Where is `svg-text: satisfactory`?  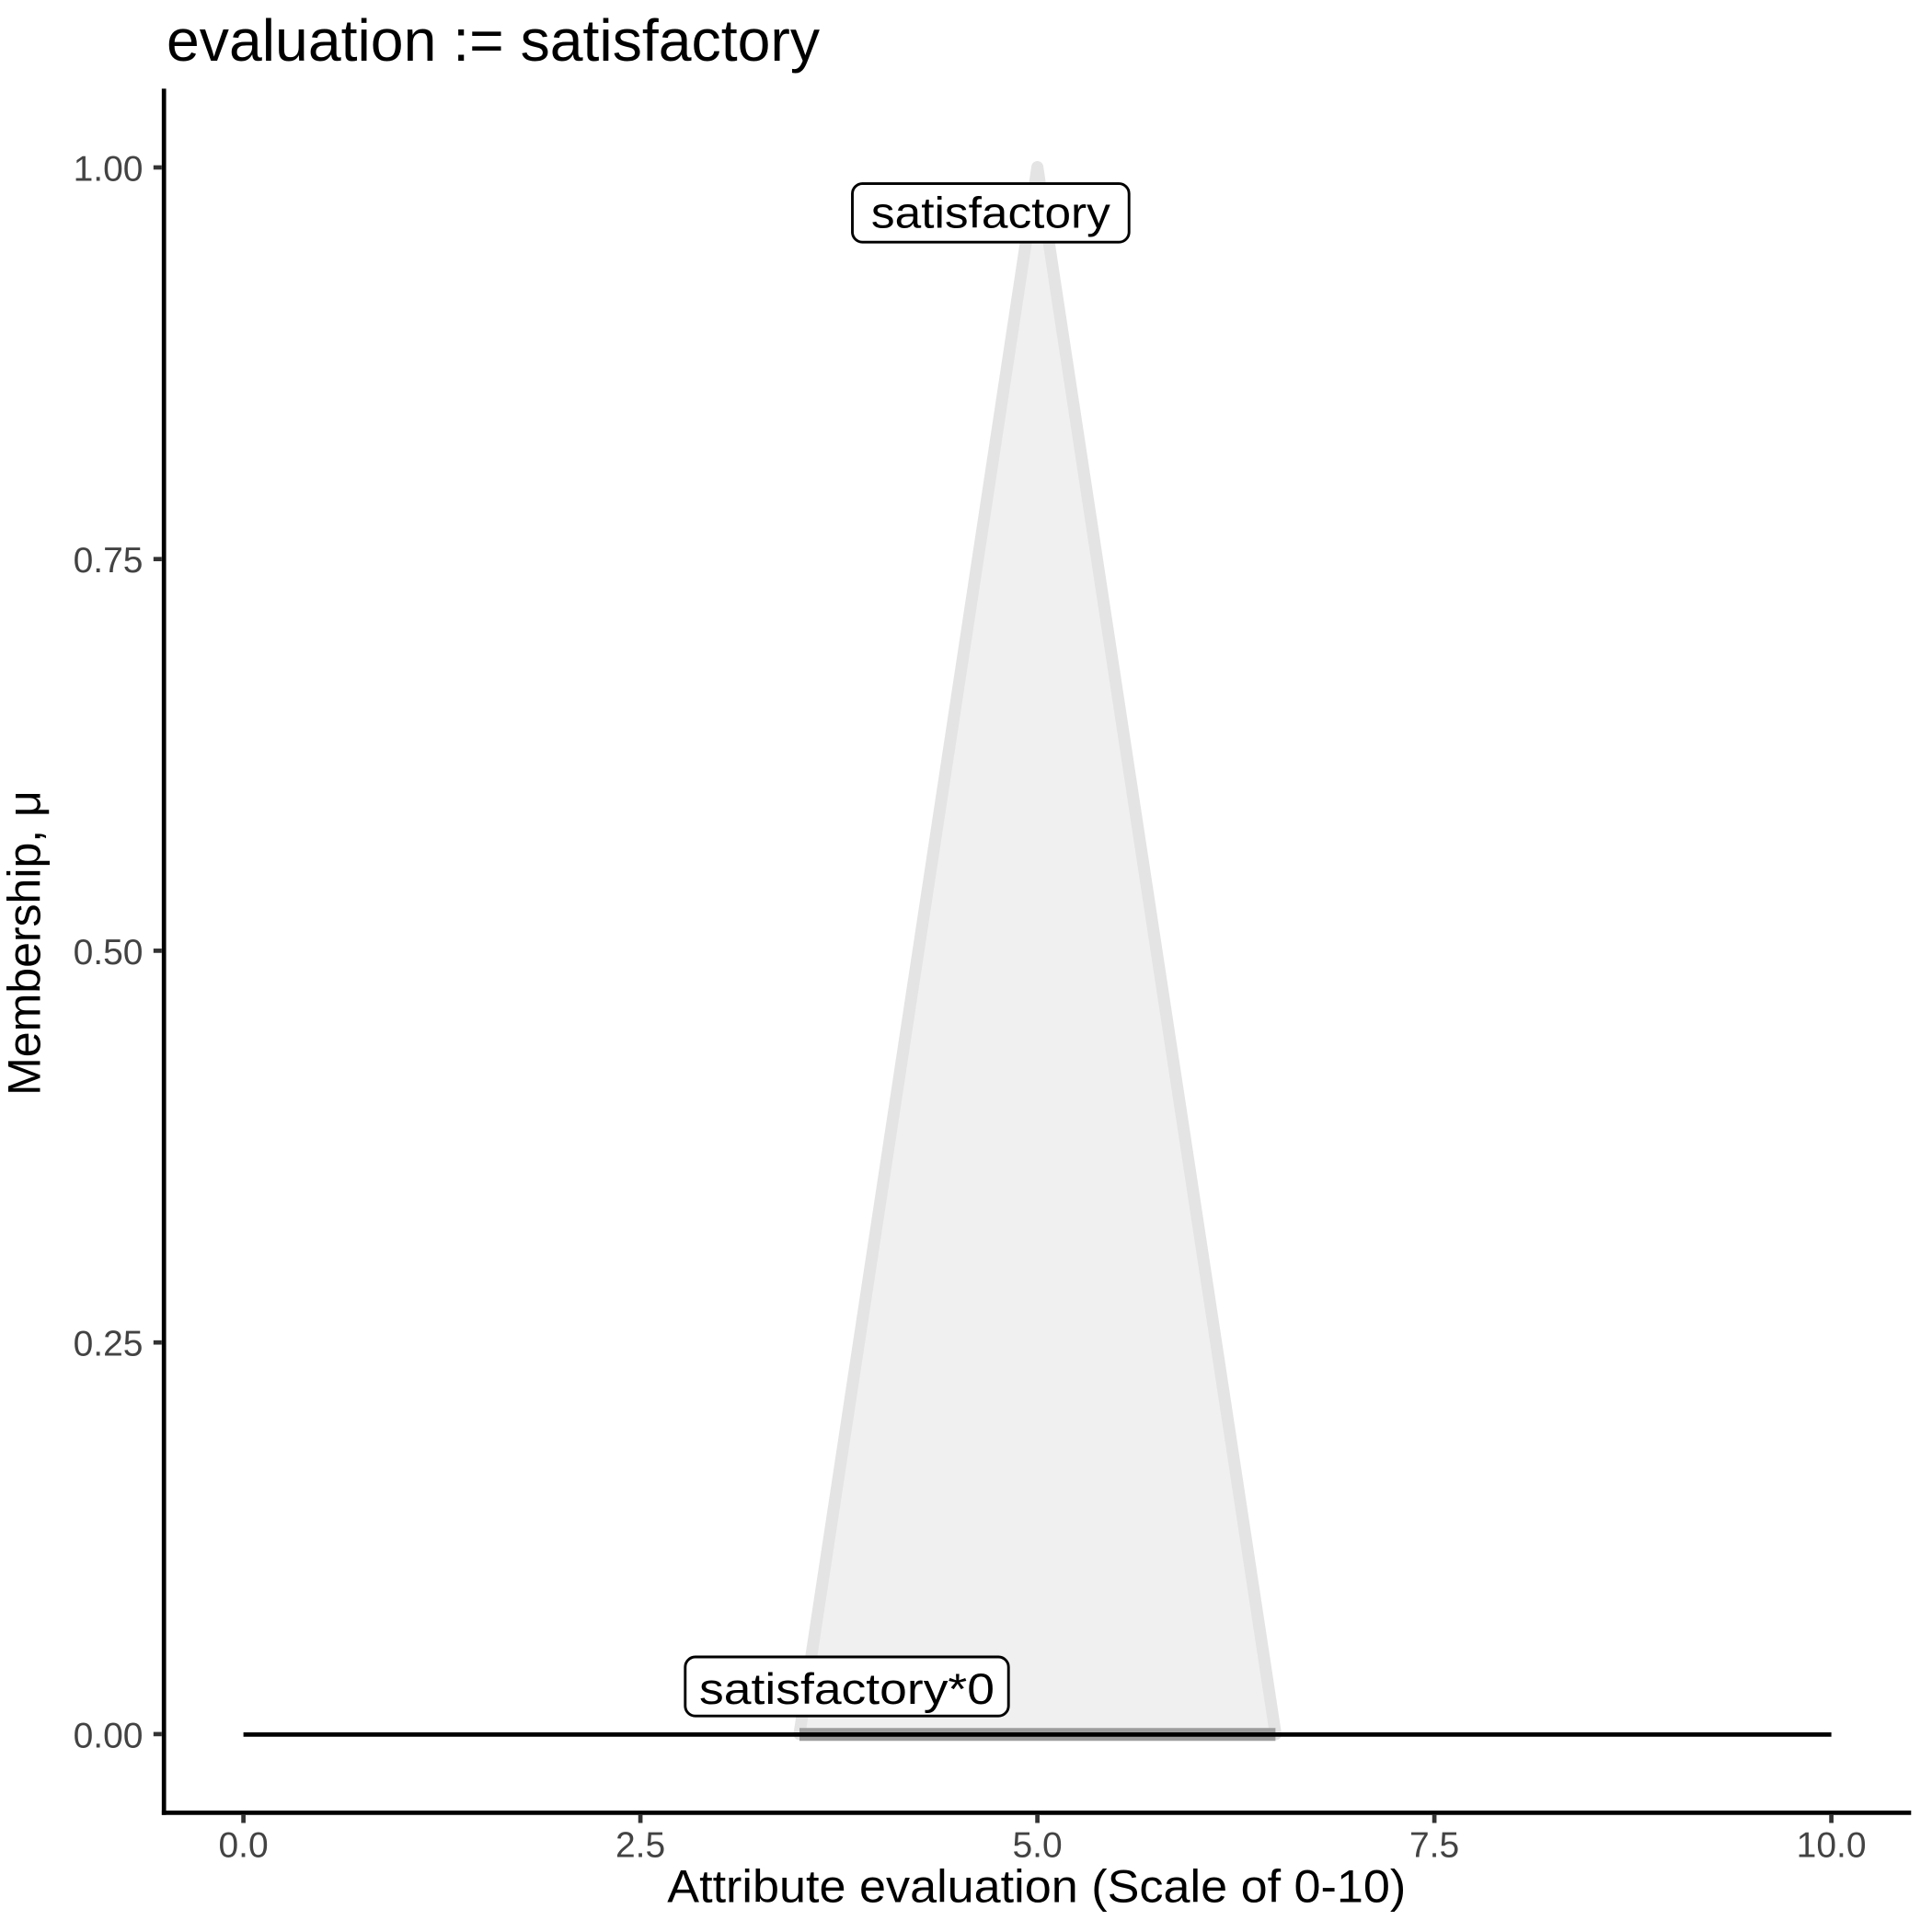
svg-text: satisfactory is located at coordinates (991, 213).